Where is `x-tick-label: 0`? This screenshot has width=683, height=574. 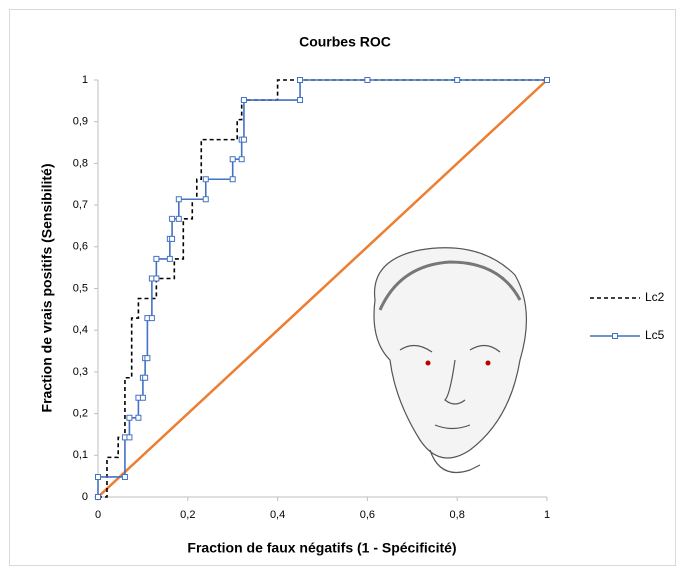 x-tick-label: 0 is located at coordinates (98, 515).